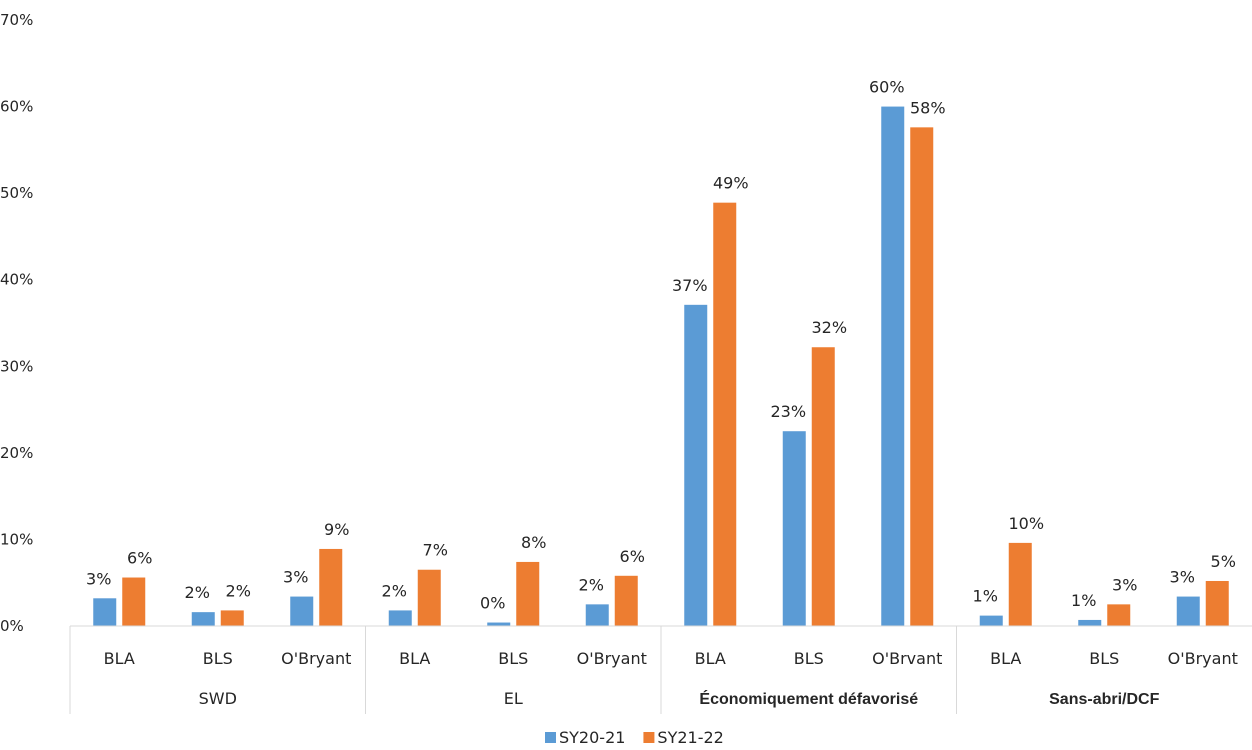 The height and width of the screenshot is (750, 1252). Describe the element at coordinates (16, 323) in the screenshot. I see `y-axis: 0% 10% 20% 30% 40% 50% 60% 70%` at that location.